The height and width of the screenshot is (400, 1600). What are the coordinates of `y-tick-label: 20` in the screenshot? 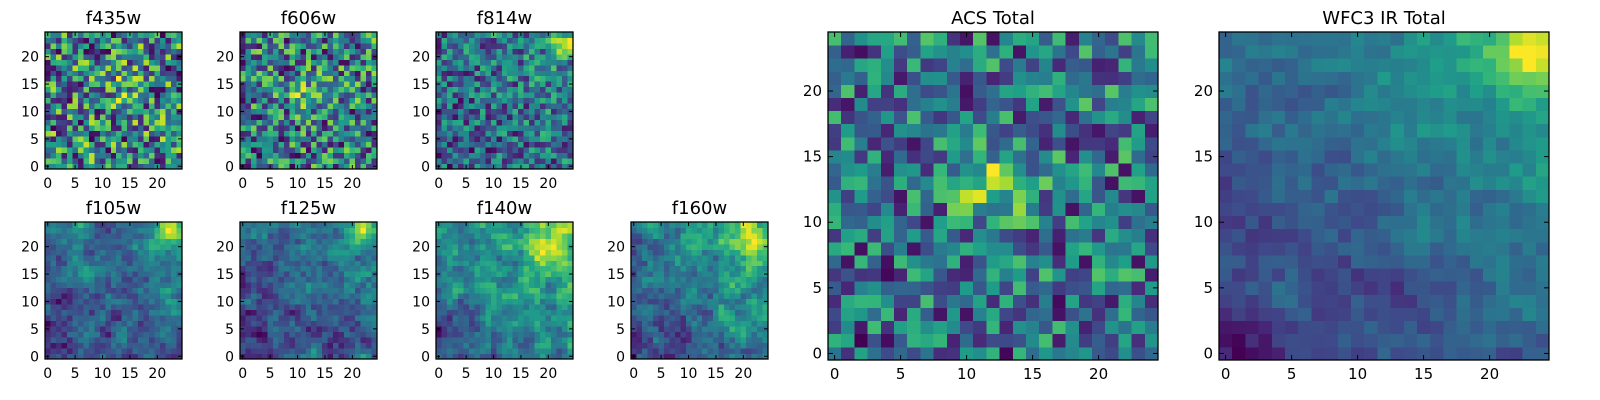 It's located at (421, 248).